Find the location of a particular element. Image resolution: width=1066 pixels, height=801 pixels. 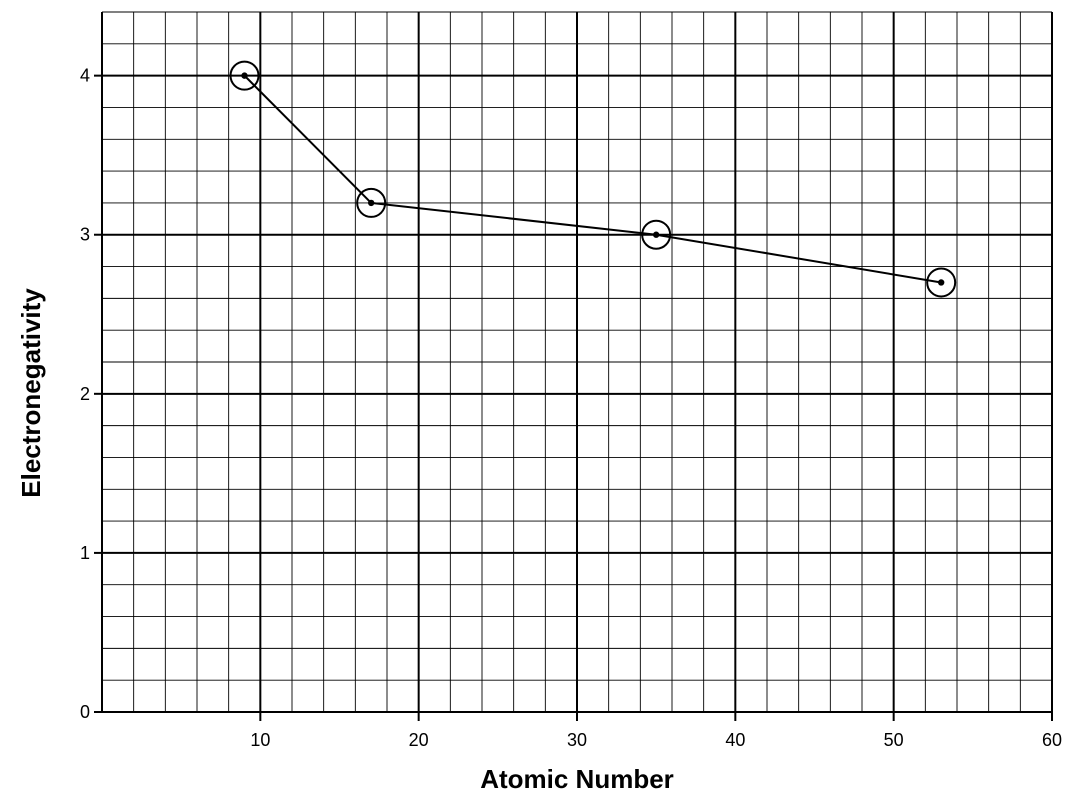

y-tick-label: 2 is located at coordinates (85, 394).